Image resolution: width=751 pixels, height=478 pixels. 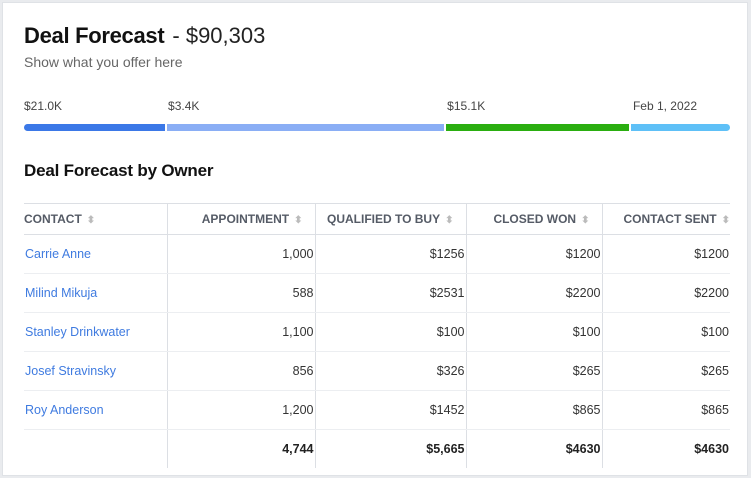 I want to click on cell-qualified-to-buy: $1452, so click(x=390, y=410).